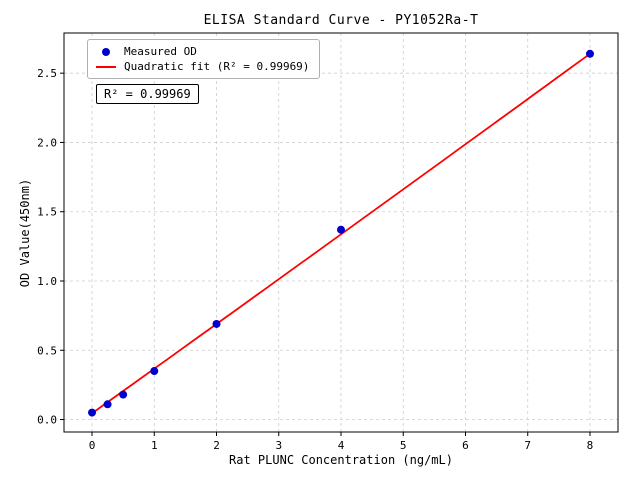 This screenshot has width=640, height=480. Describe the element at coordinates (160, 51) in the screenshot. I see `legend-label-measured-od: Measured OD` at that location.